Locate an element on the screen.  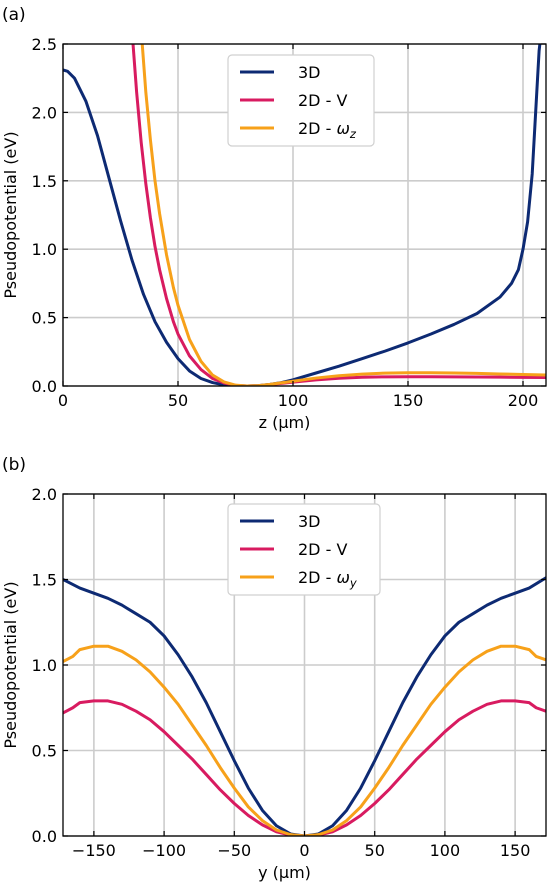
x-axis-label: z (µm) is located at coordinates (285, 422).